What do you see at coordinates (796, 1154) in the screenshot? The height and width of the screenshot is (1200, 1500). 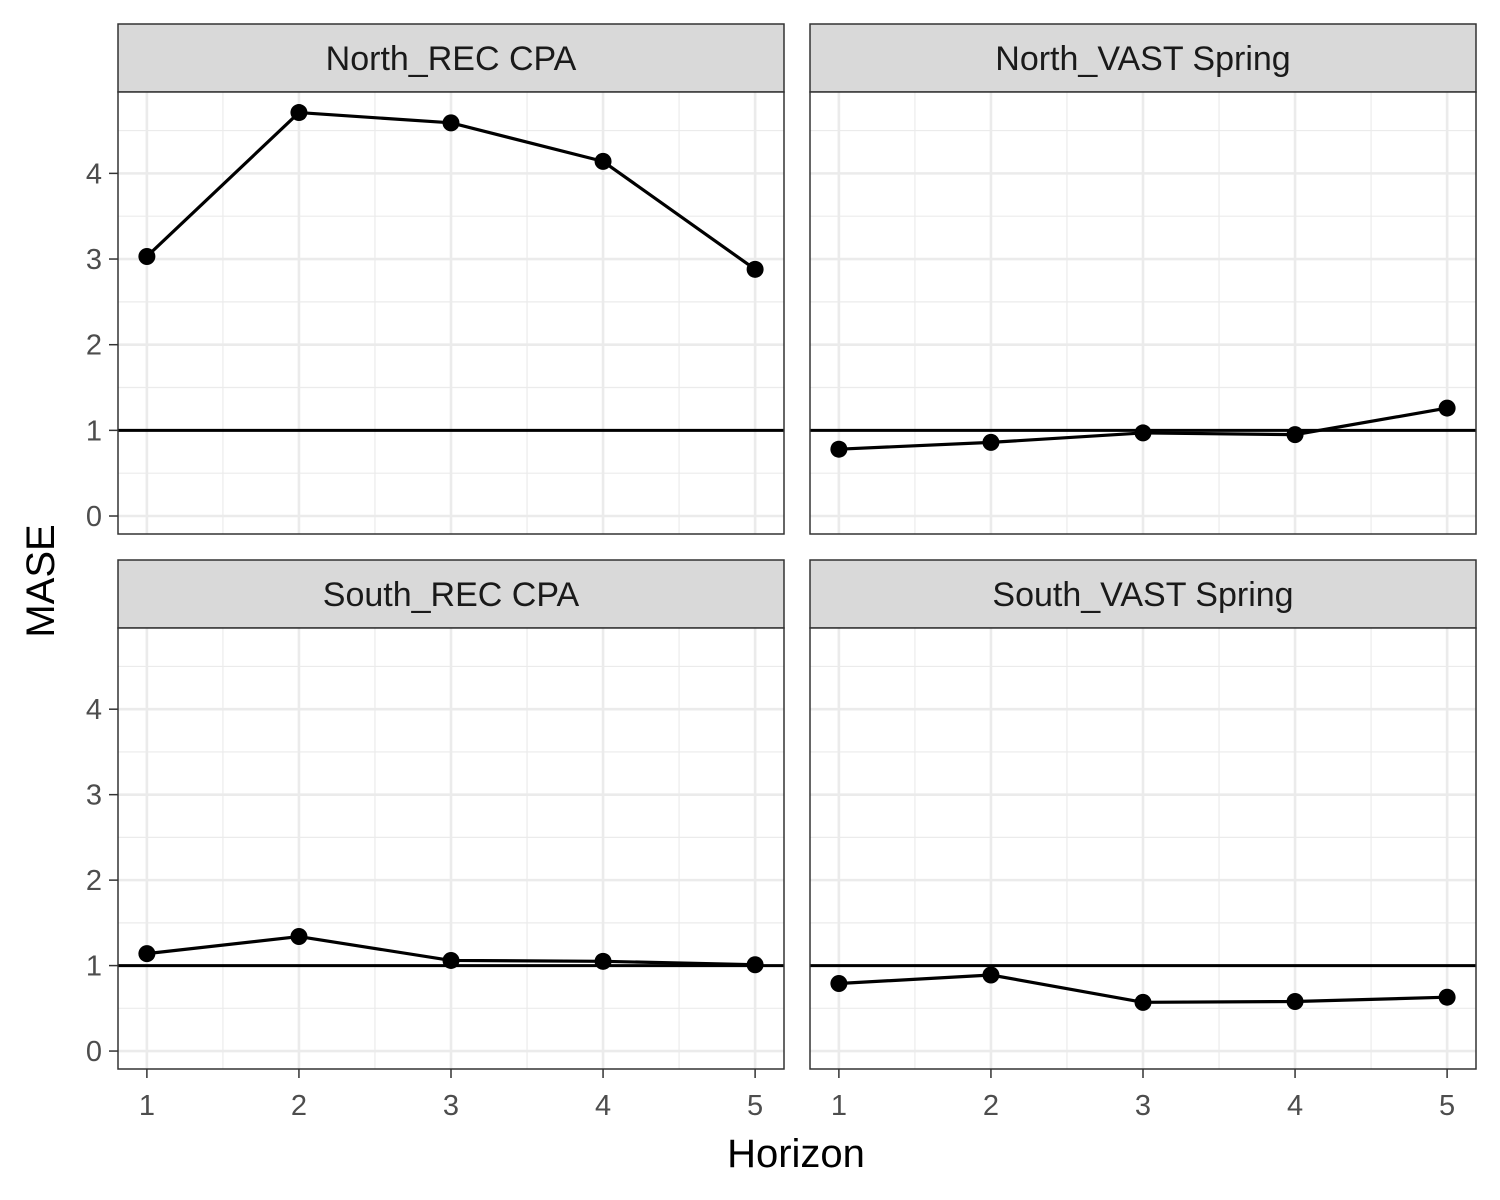 I see `x-axis-title: Horizon` at bounding box center [796, 1154].